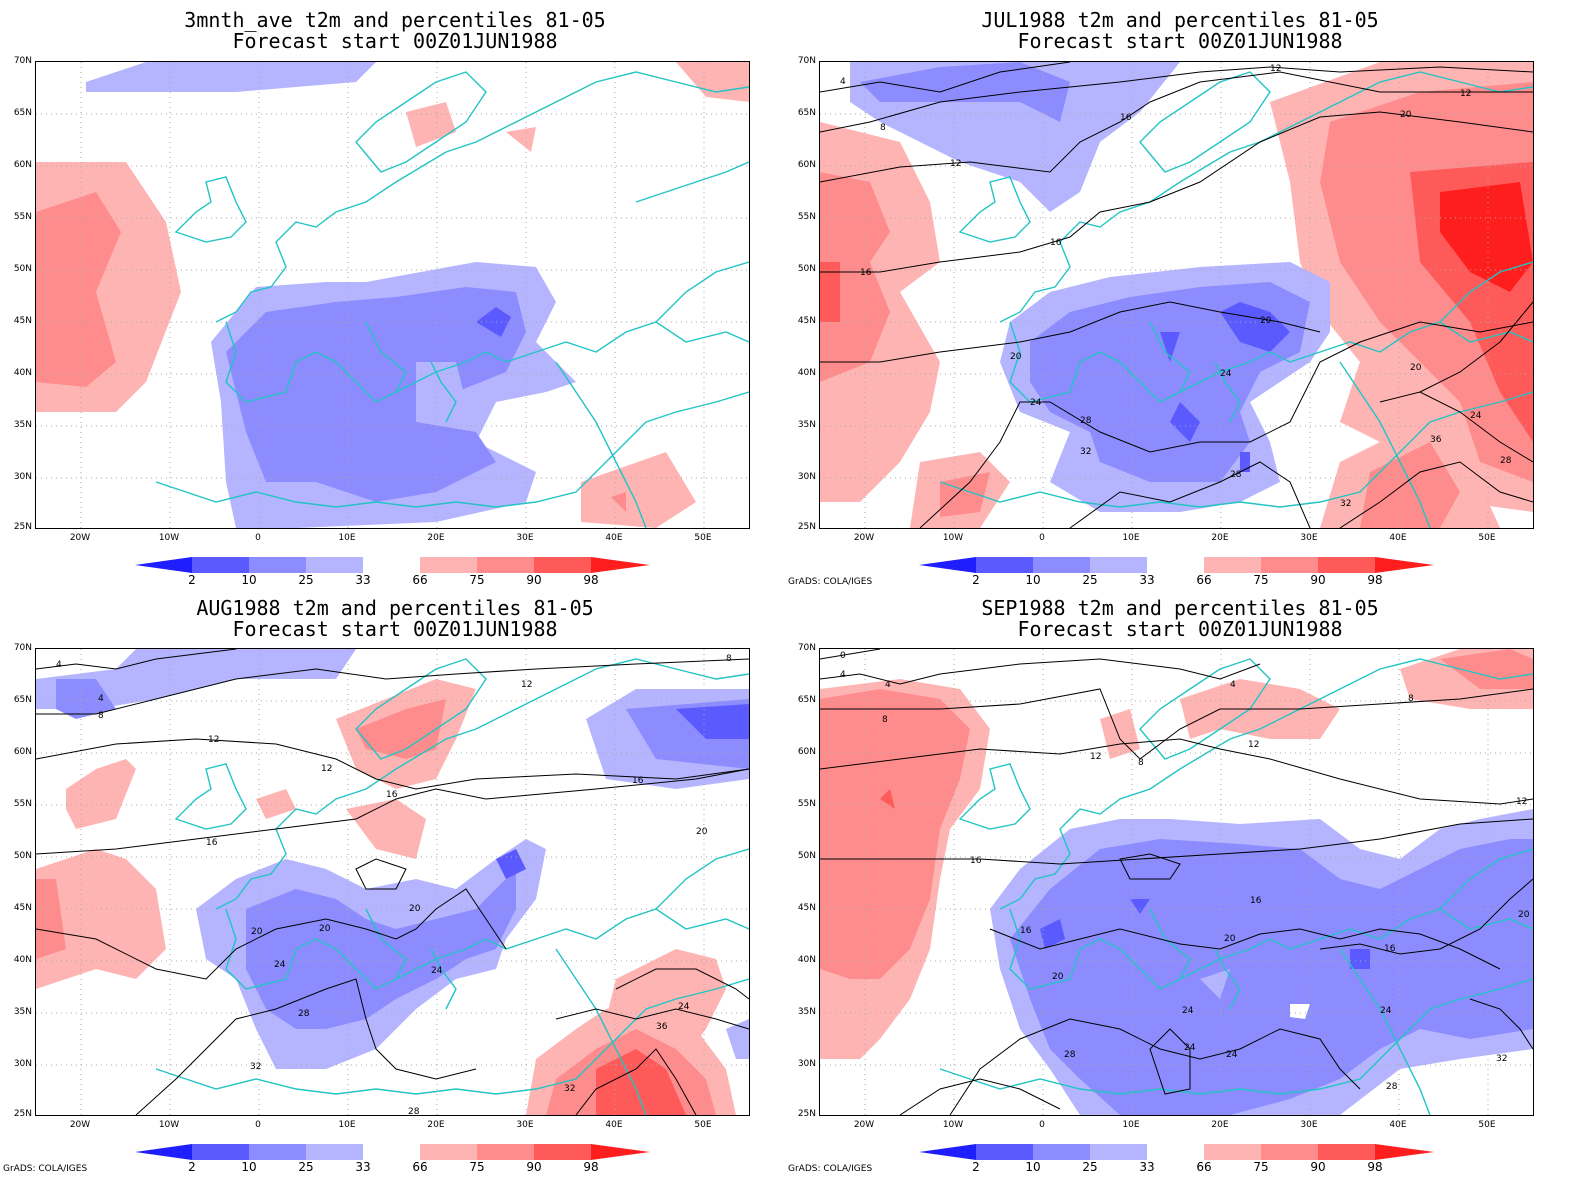 This screenshot has width=1596, height=1196. What do you see at coordinates (22, 477) in the screenshot?
I see `lat-label: 30N` at bounding box center [22, 477].